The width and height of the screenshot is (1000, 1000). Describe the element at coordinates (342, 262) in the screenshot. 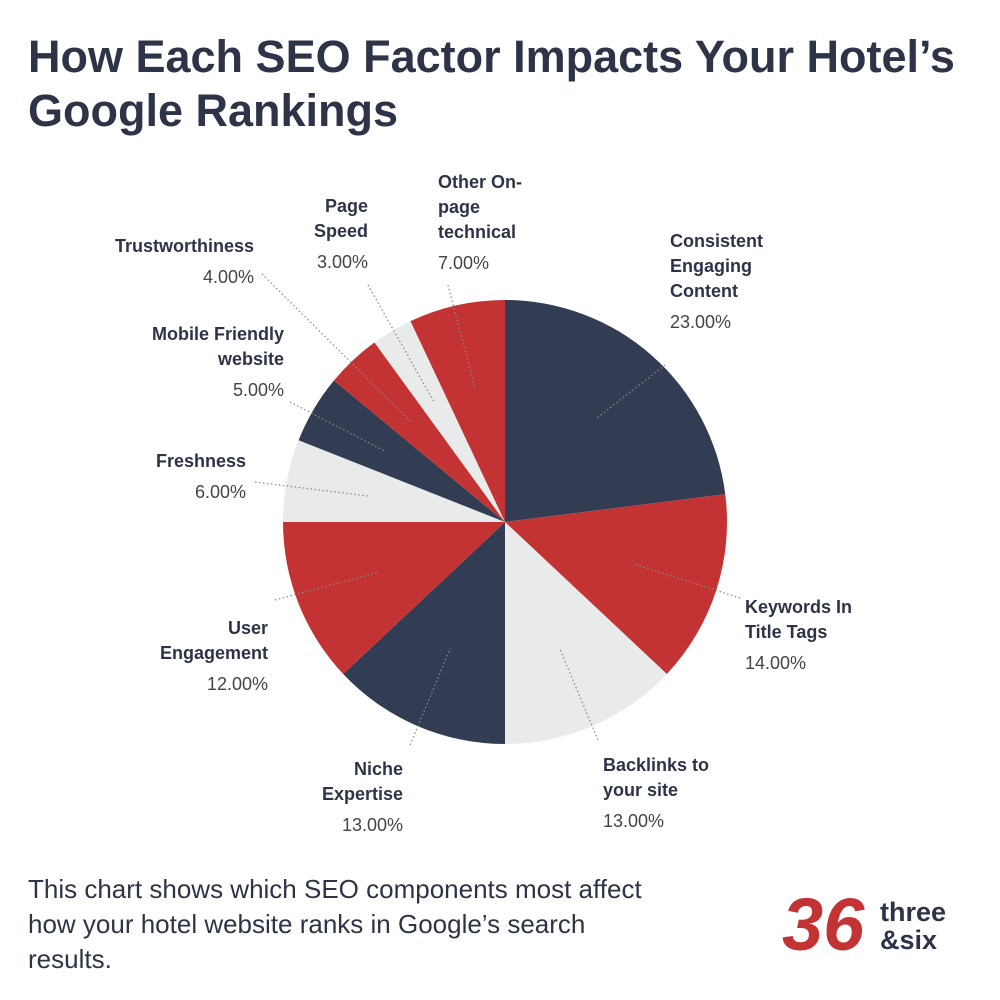

I see `value-label: 3.00%` at that location.